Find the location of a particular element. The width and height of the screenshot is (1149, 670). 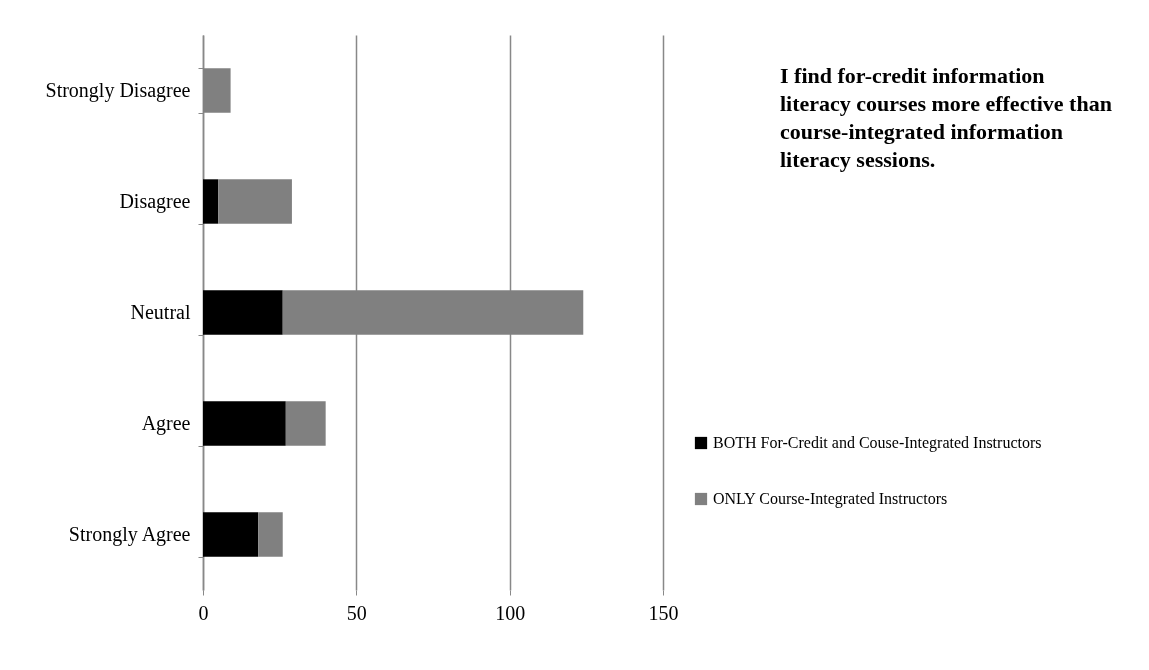

x-tick-label: 0 is located at coordinates (203, 612).